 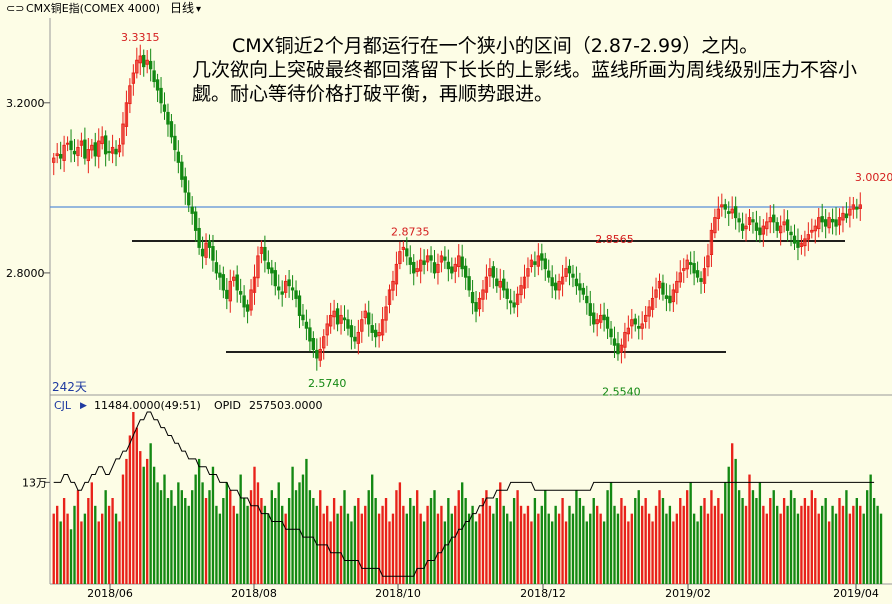 What do you see at coordinates (188, 405) in the screenshot?
I see `volume-legend: CJL ▶ 11484.0000(49:51) OPID 257503.0000` at bounding box center [188, 405].